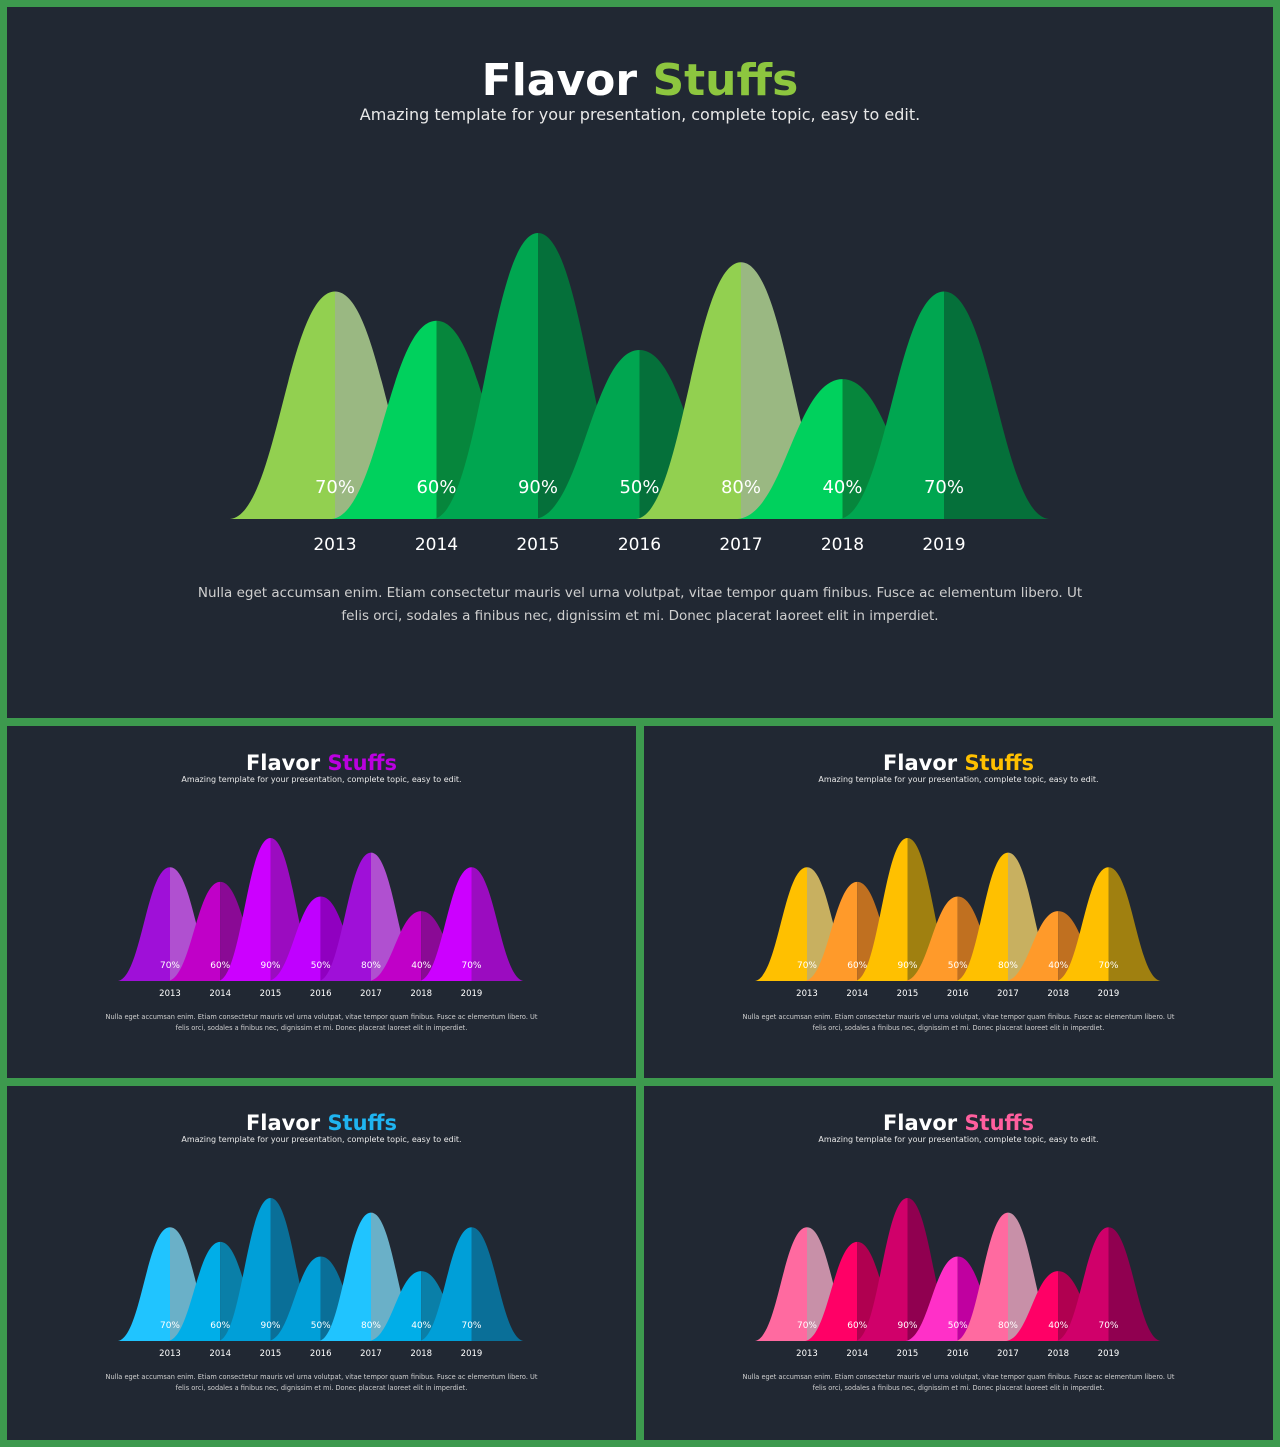 Image resolution: width=1280 pixels, height=1447 pixels. Describe the element at coordinates (958, 994) in the screenshot. I see `year-label: 2016` at that location.